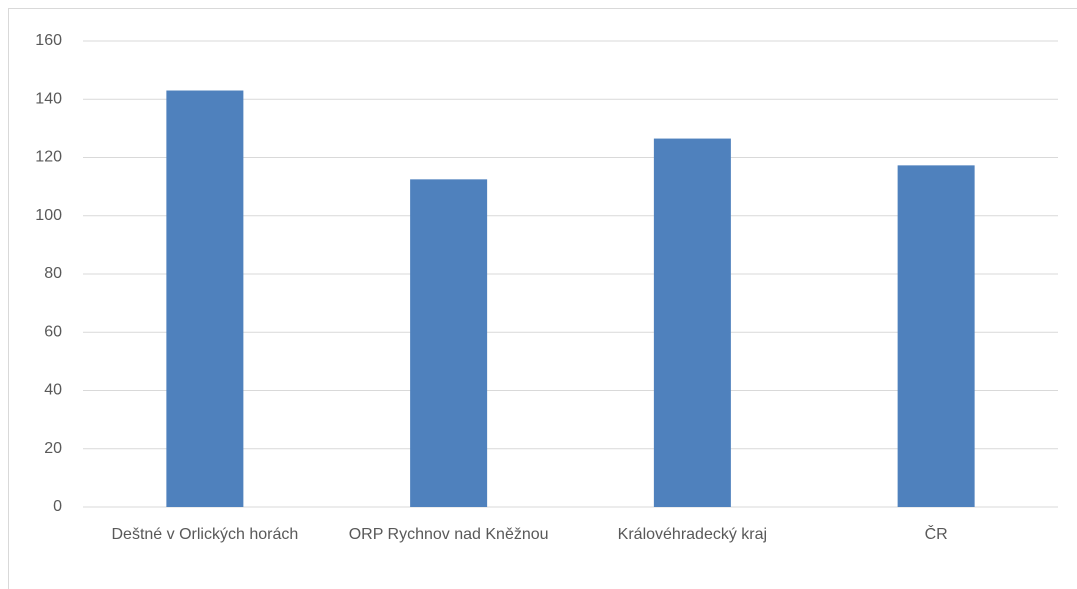 The image size is (1077, 589). Describe the element at coordinates (53, 390) in the screenshot. I see `y-tick-label: 40` at that location.